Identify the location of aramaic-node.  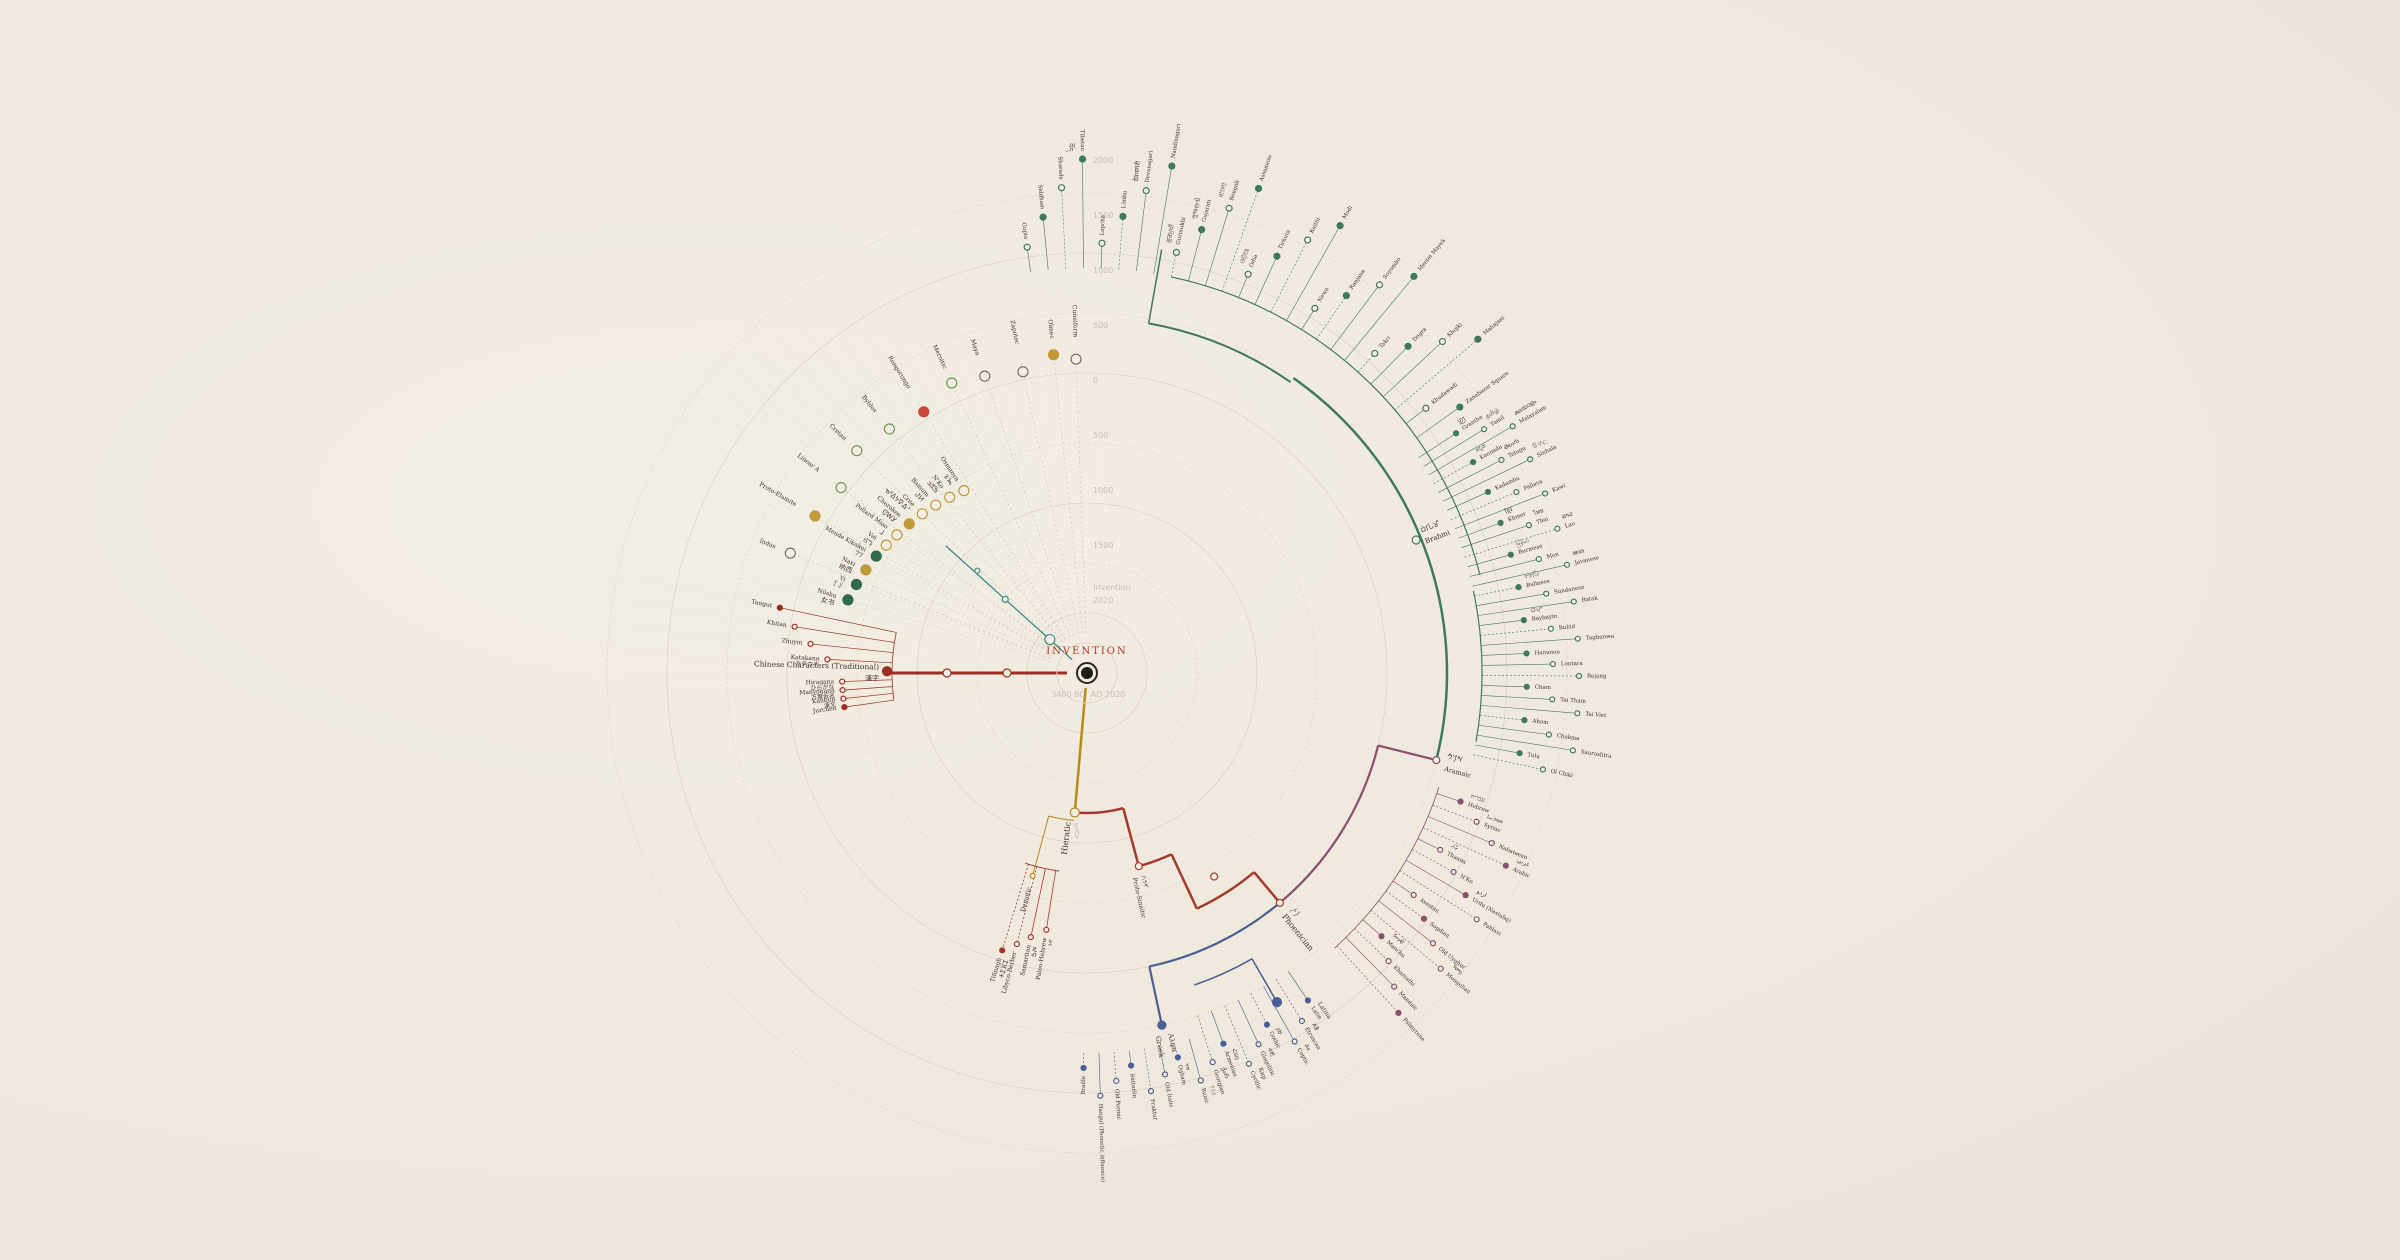
(1436, 760).